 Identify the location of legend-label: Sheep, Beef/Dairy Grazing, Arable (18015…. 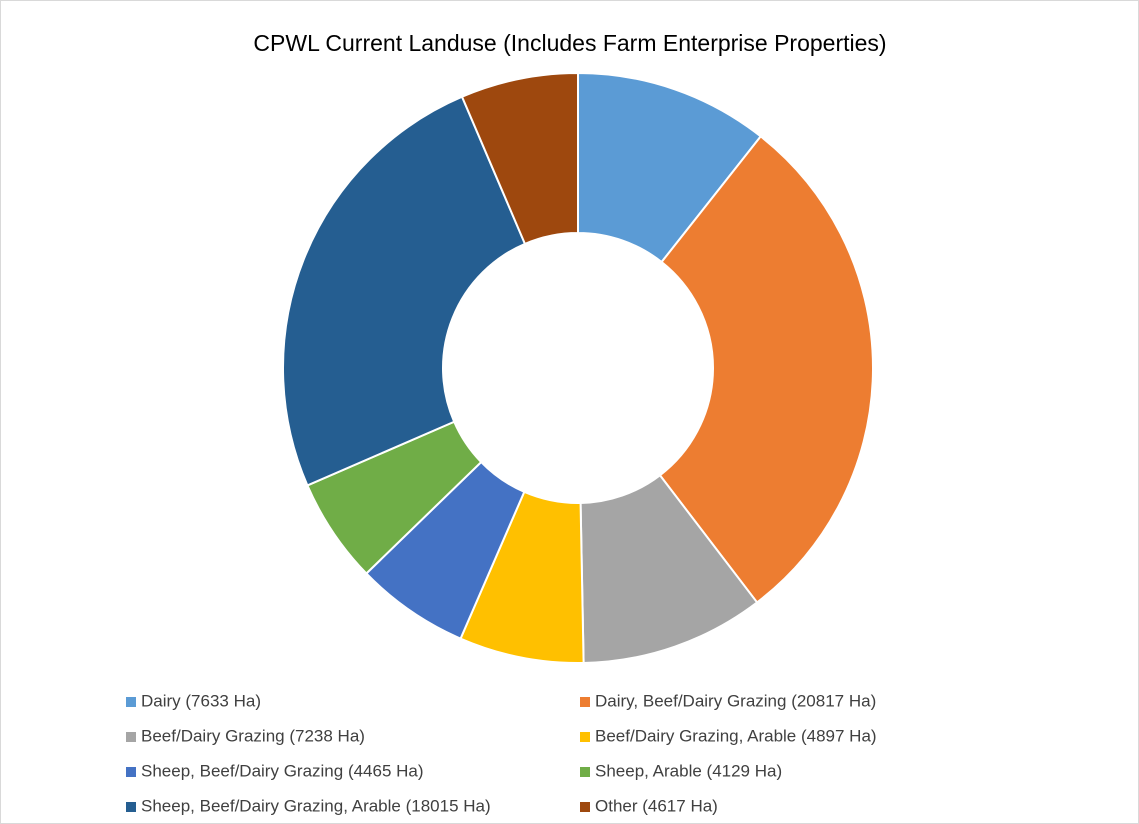
(316, 805).